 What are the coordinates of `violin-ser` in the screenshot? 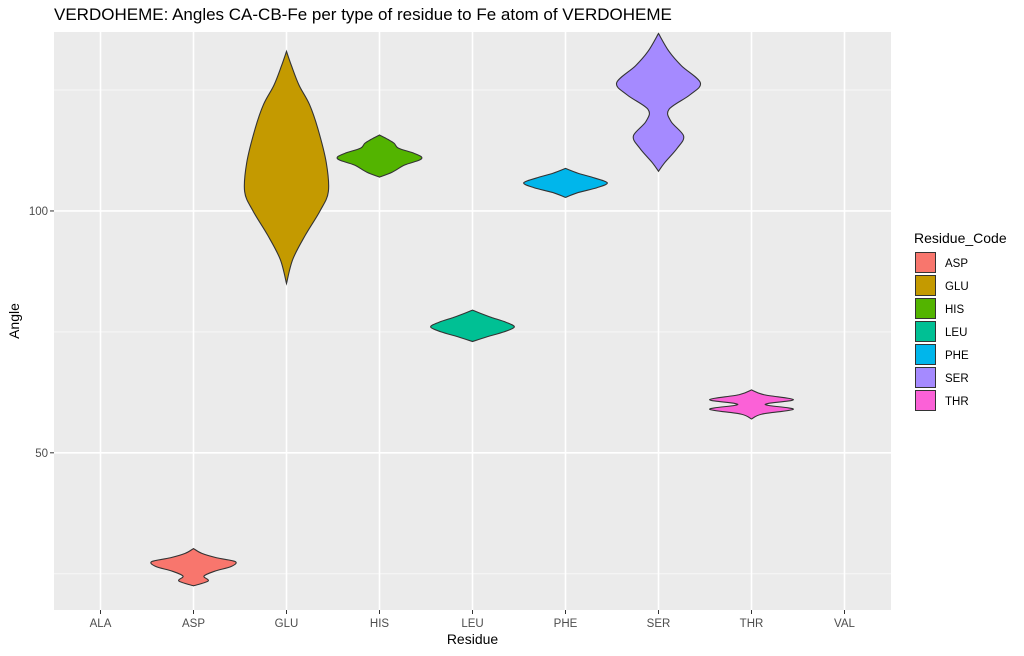 It's located at (658, 102).